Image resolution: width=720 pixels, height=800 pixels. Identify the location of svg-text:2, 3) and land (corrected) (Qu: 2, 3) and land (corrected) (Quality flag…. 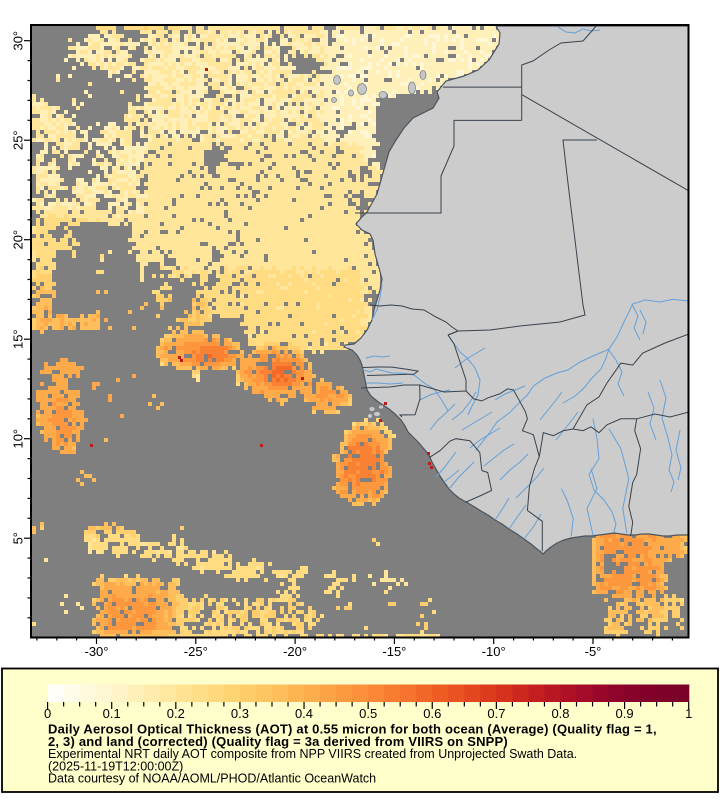
(278, 741).